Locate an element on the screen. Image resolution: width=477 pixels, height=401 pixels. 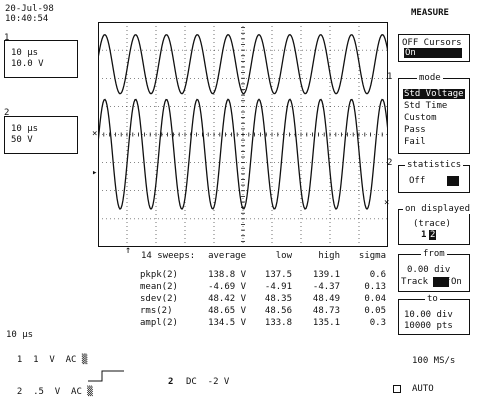
mode-title: mode is located at coordinates (430, 78).